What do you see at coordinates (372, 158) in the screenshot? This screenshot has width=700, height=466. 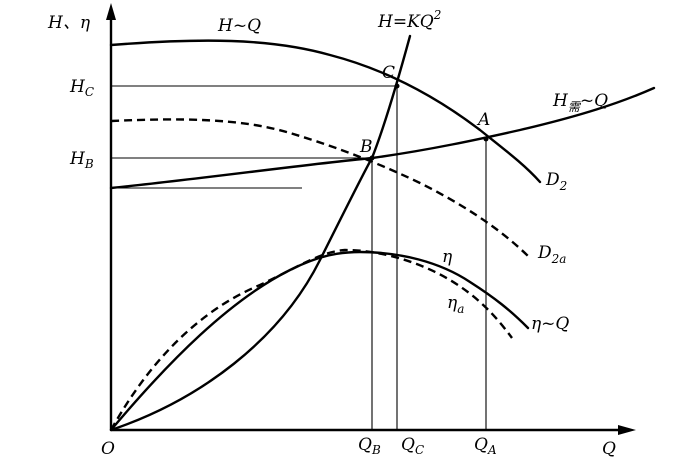 I see `point-b-marker` at bounding box center [372, 158].